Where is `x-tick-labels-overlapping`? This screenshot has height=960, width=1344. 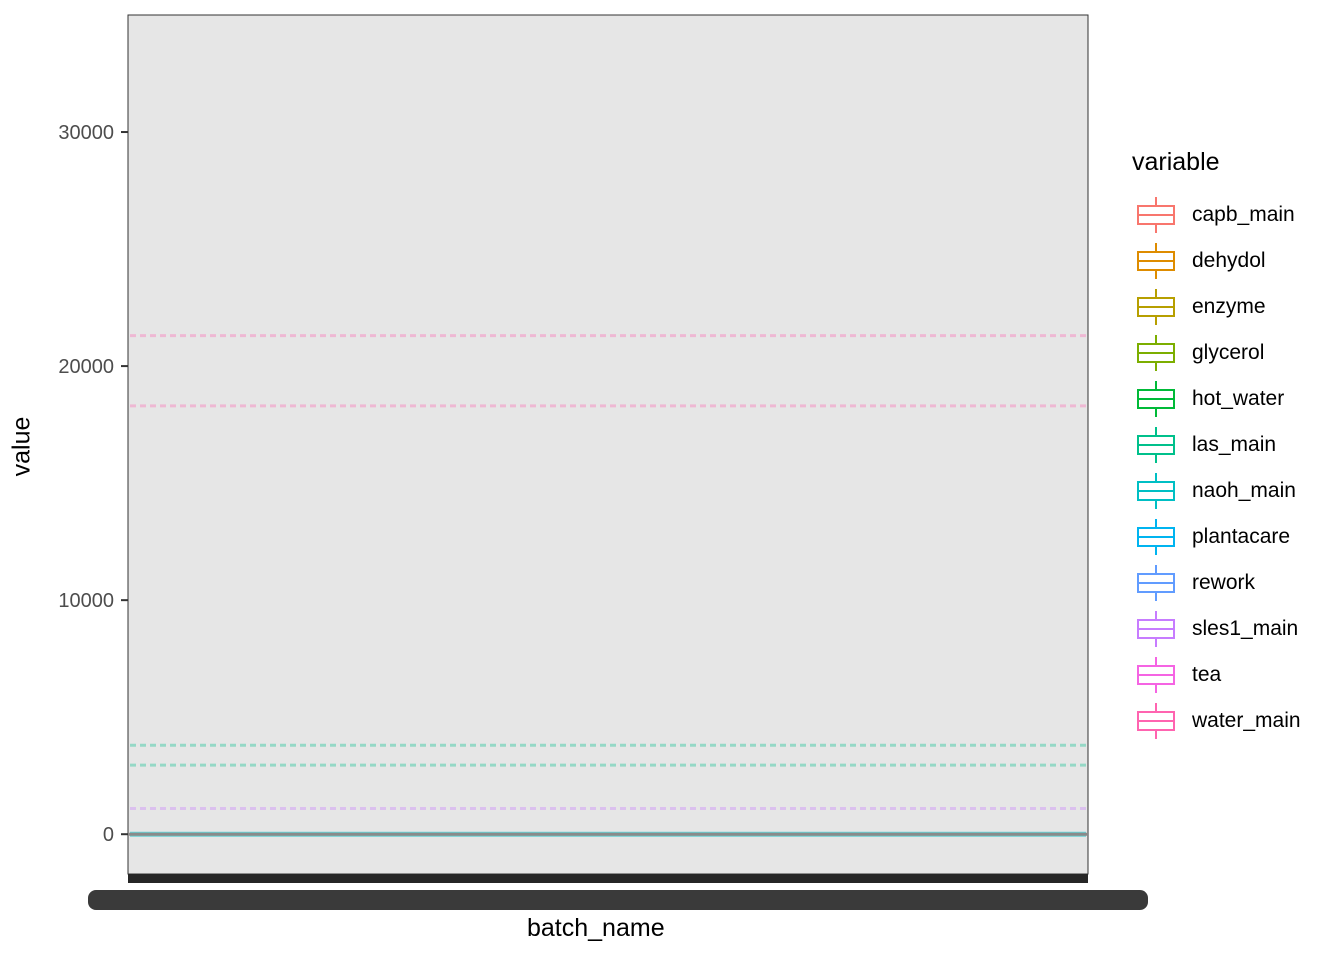 x-tick-labels-overlapping is located at coordinates (618, 900).